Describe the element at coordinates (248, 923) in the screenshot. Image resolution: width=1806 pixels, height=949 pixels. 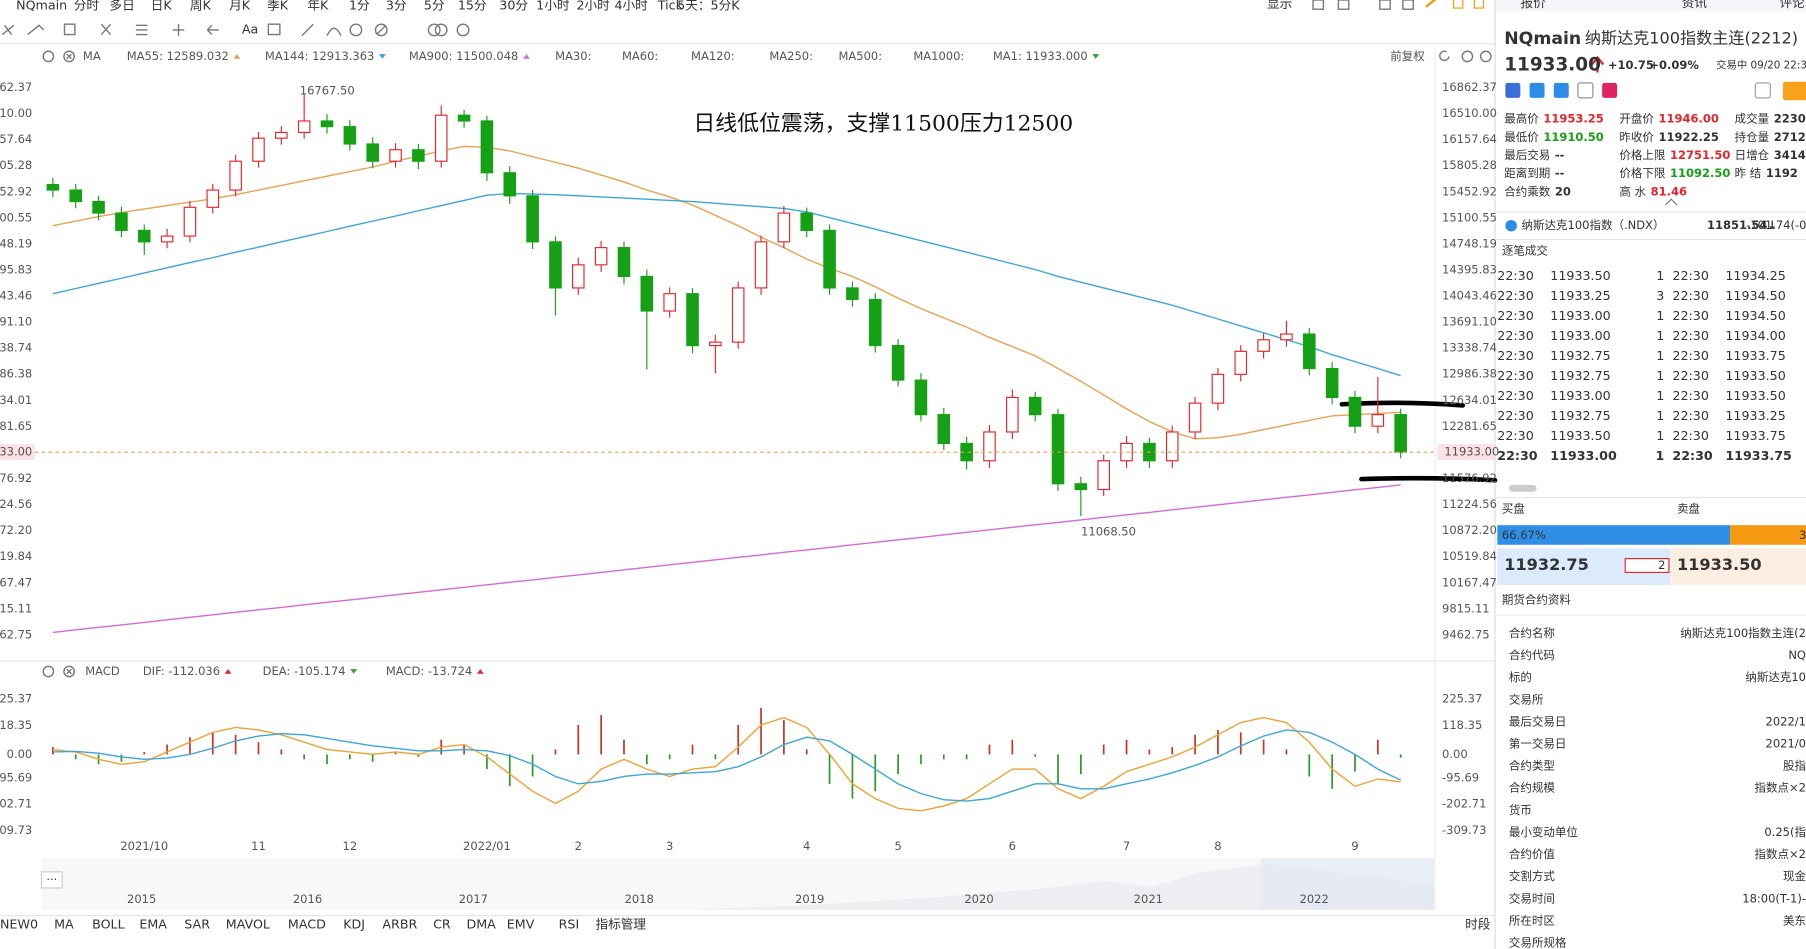
I see `indicator-tab: MAVOL` at that location.